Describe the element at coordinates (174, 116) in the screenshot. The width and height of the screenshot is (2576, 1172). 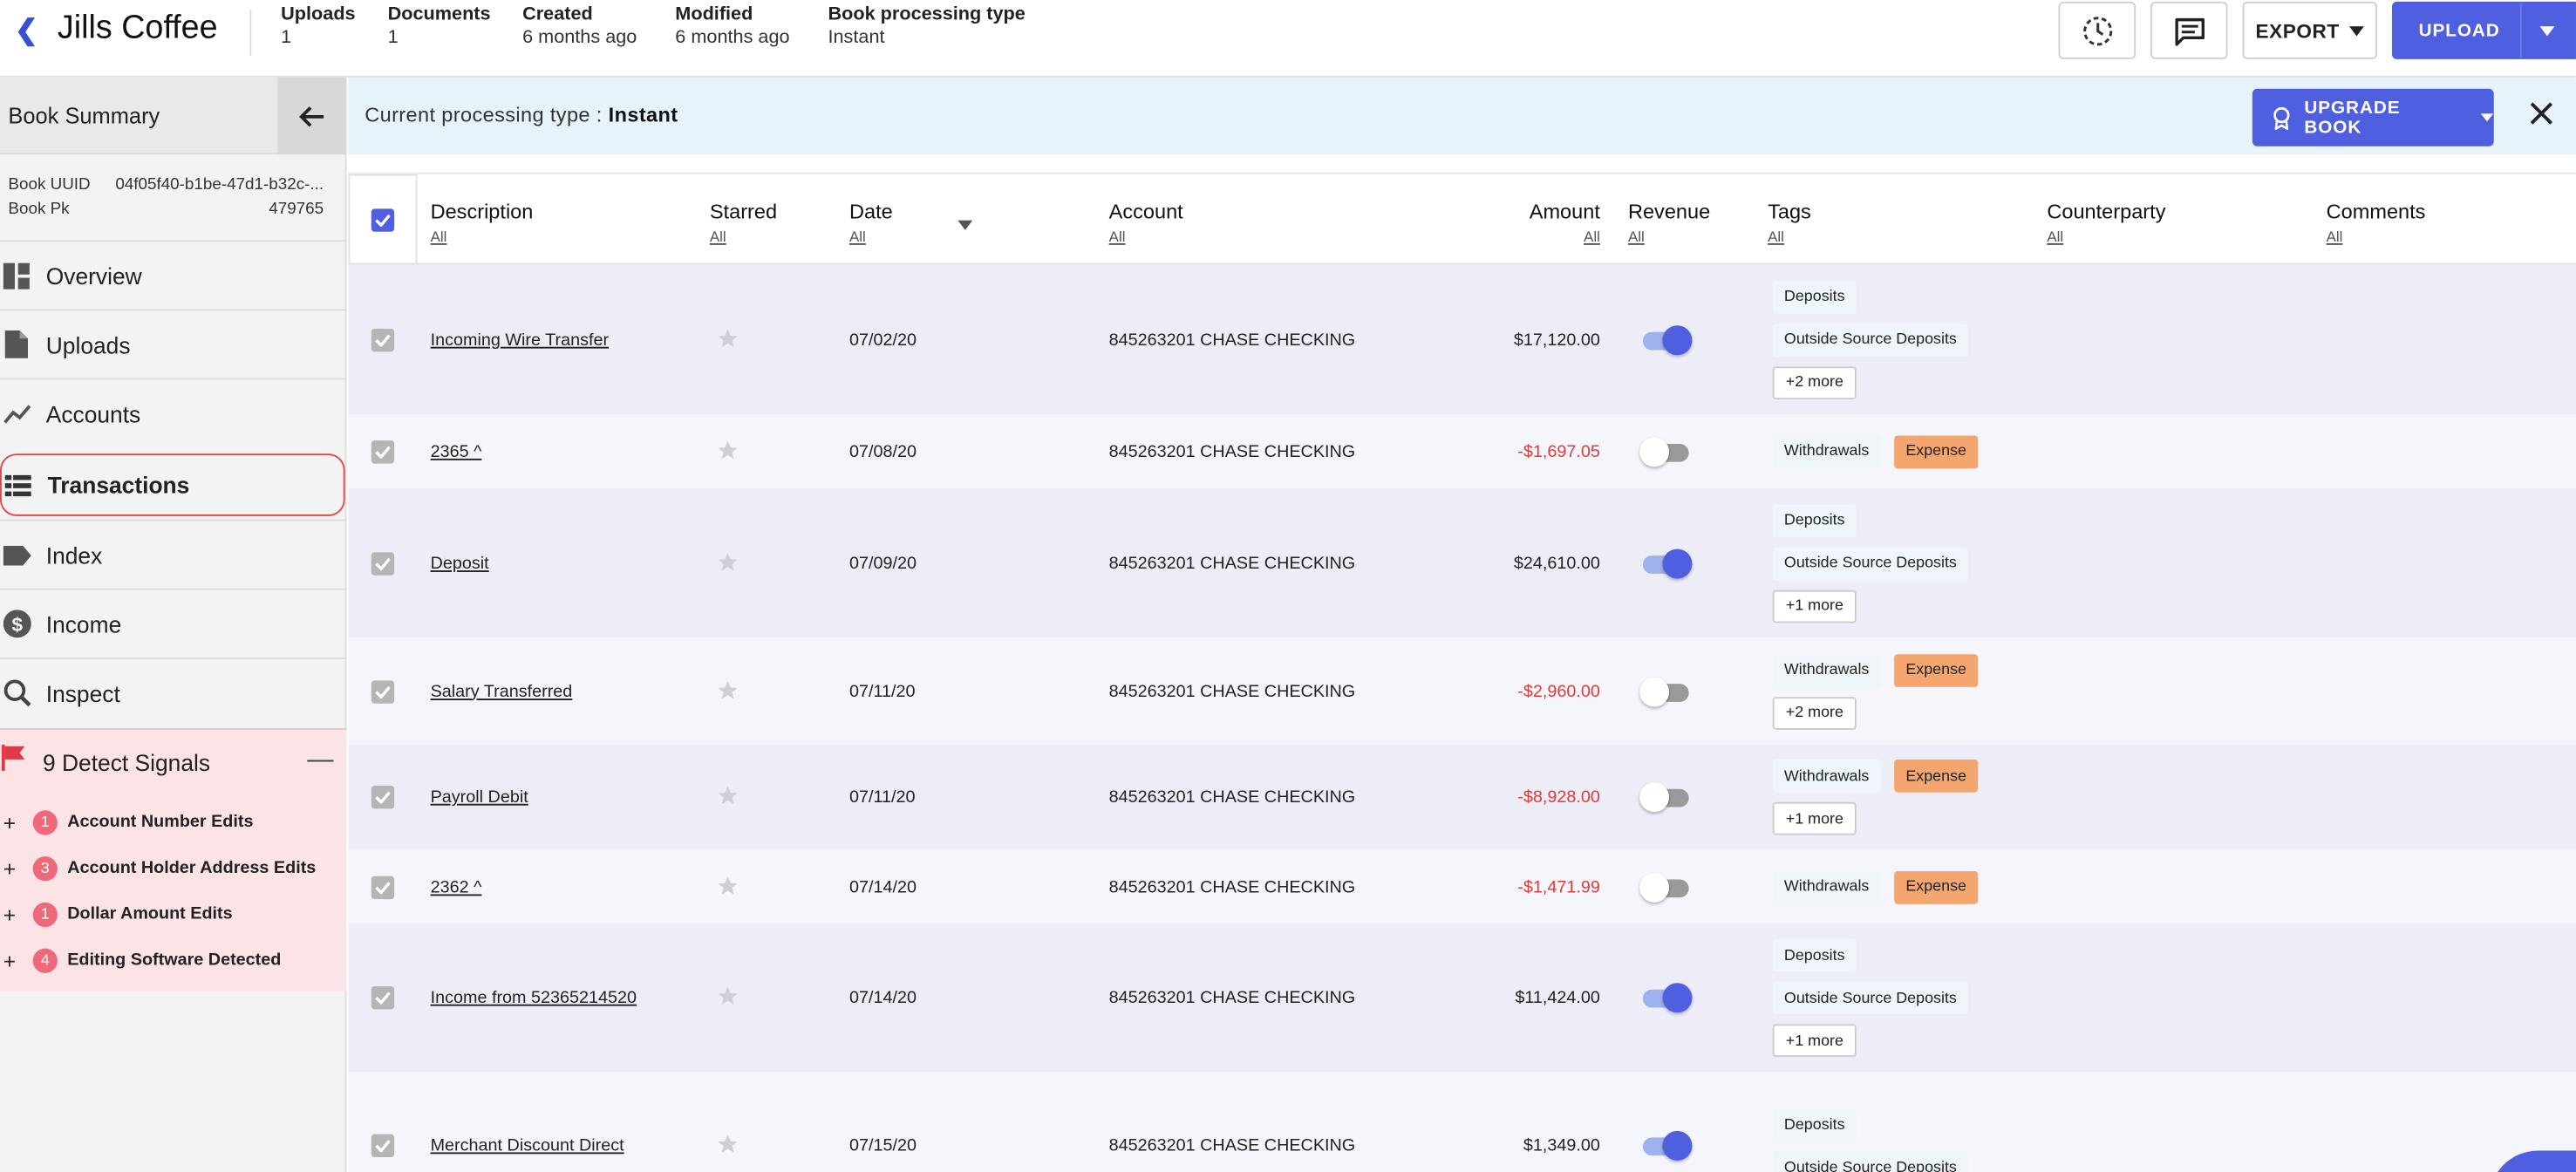
I see `book-summary-header: Book Summary` at that location.